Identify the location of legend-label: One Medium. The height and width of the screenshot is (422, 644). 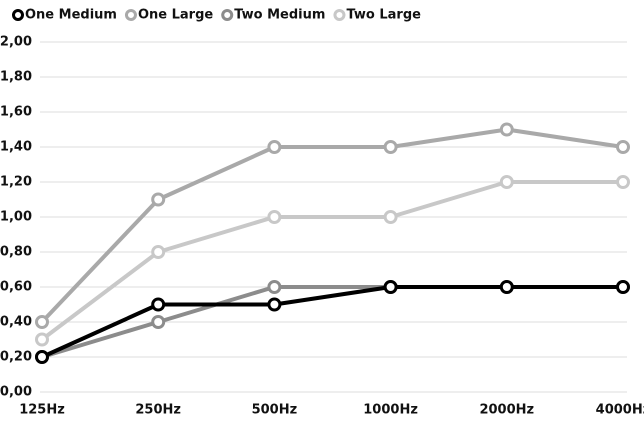
(71, 15).